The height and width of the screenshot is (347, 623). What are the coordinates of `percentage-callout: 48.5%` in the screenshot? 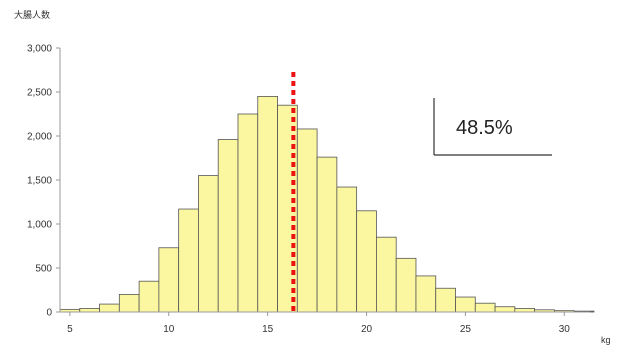 It's located at (492, 127).